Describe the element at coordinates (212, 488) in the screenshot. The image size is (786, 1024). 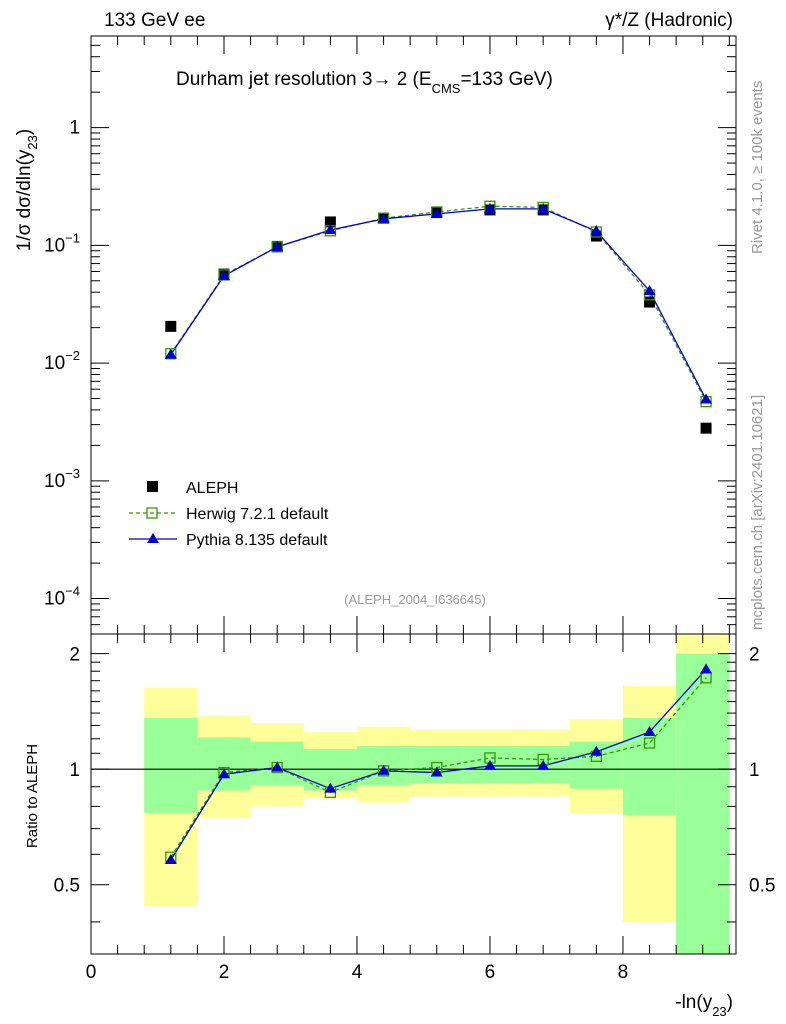
I see `legend-label-aleph: ALEPH` at that location.